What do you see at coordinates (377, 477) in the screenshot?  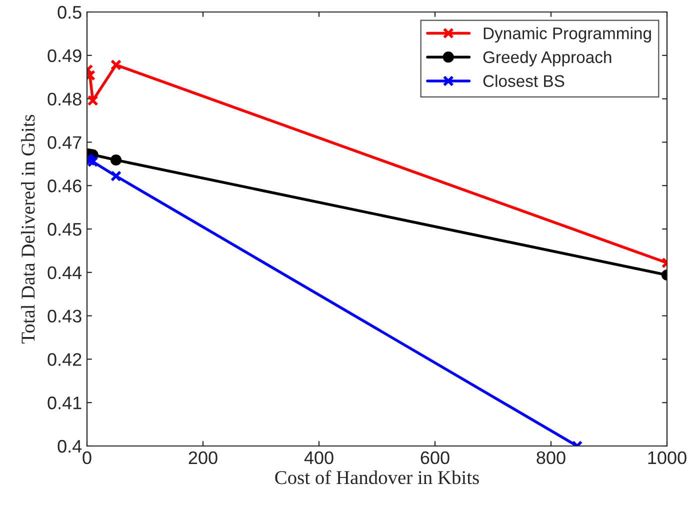 I see `x-axis-title: Cost of Handover in Kbits` at bounding box center [377, 477].